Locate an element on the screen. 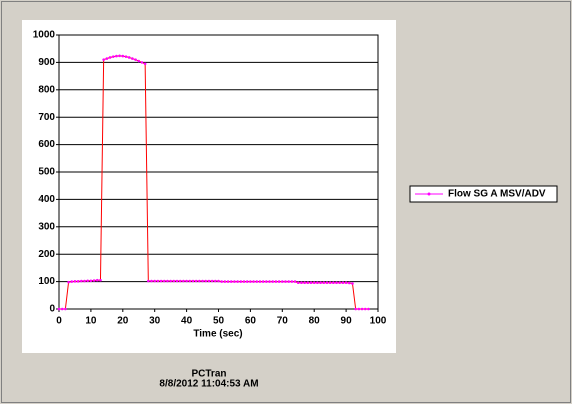 The height and width of the screenshot is (404, 572). x-tick-label: 10 is located at coordinates (91, 321).